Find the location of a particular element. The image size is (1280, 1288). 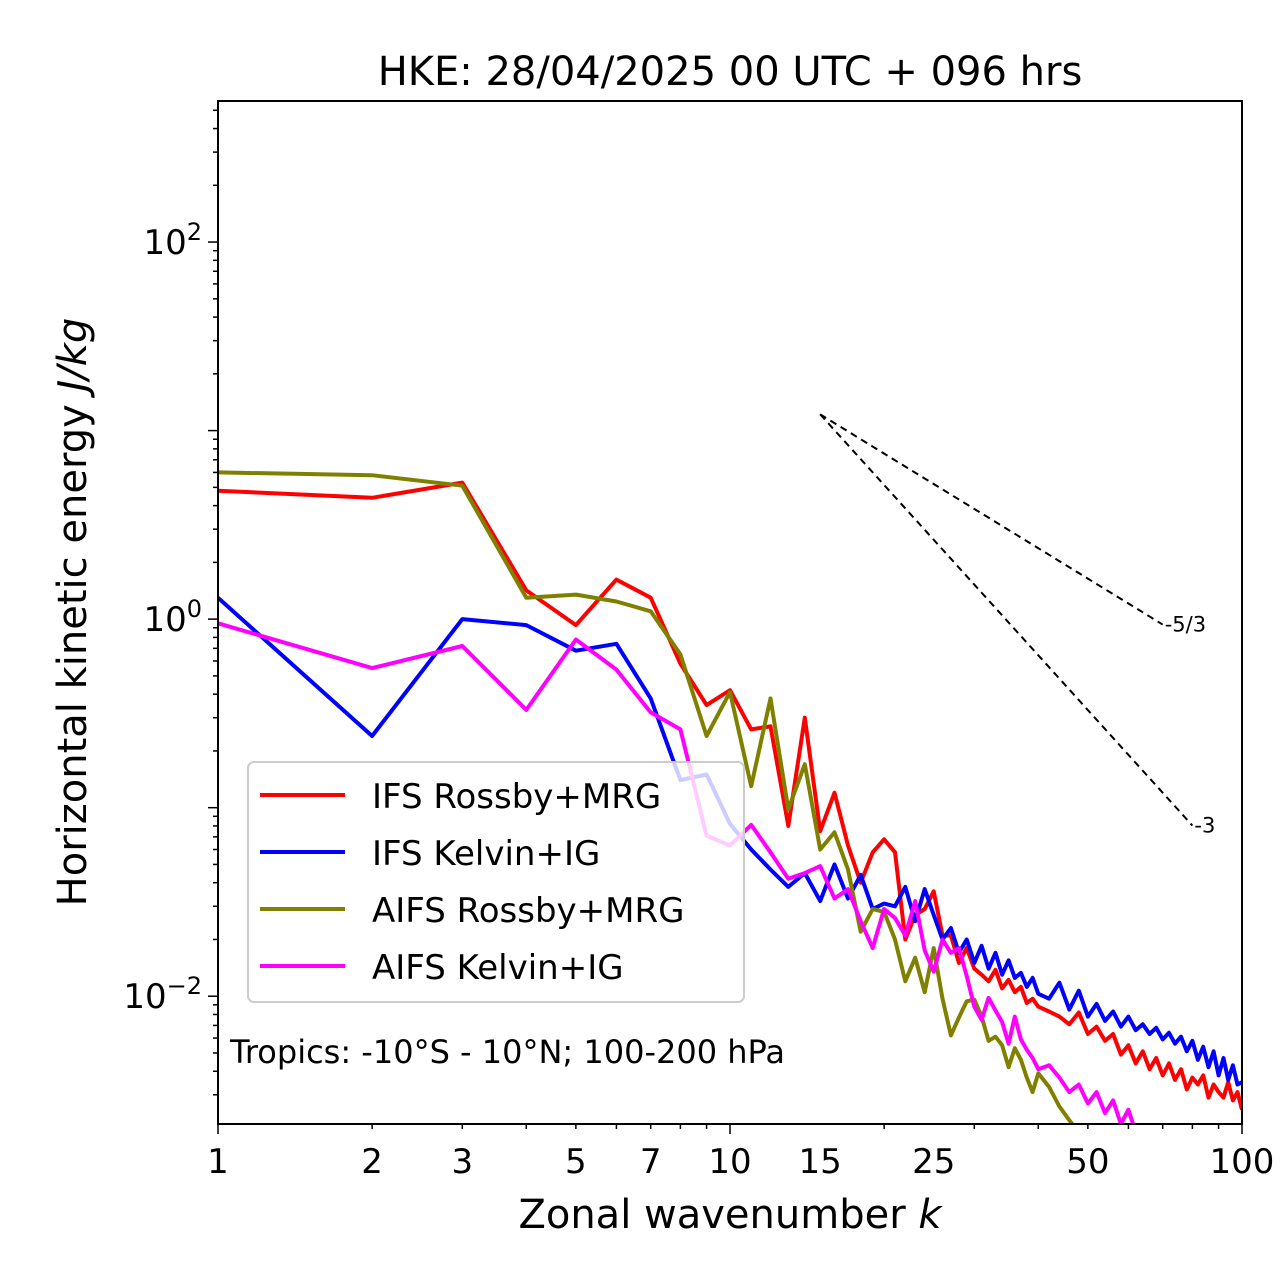

reference-lines: -5/3 -3 is located at coordinates (1017, 625).